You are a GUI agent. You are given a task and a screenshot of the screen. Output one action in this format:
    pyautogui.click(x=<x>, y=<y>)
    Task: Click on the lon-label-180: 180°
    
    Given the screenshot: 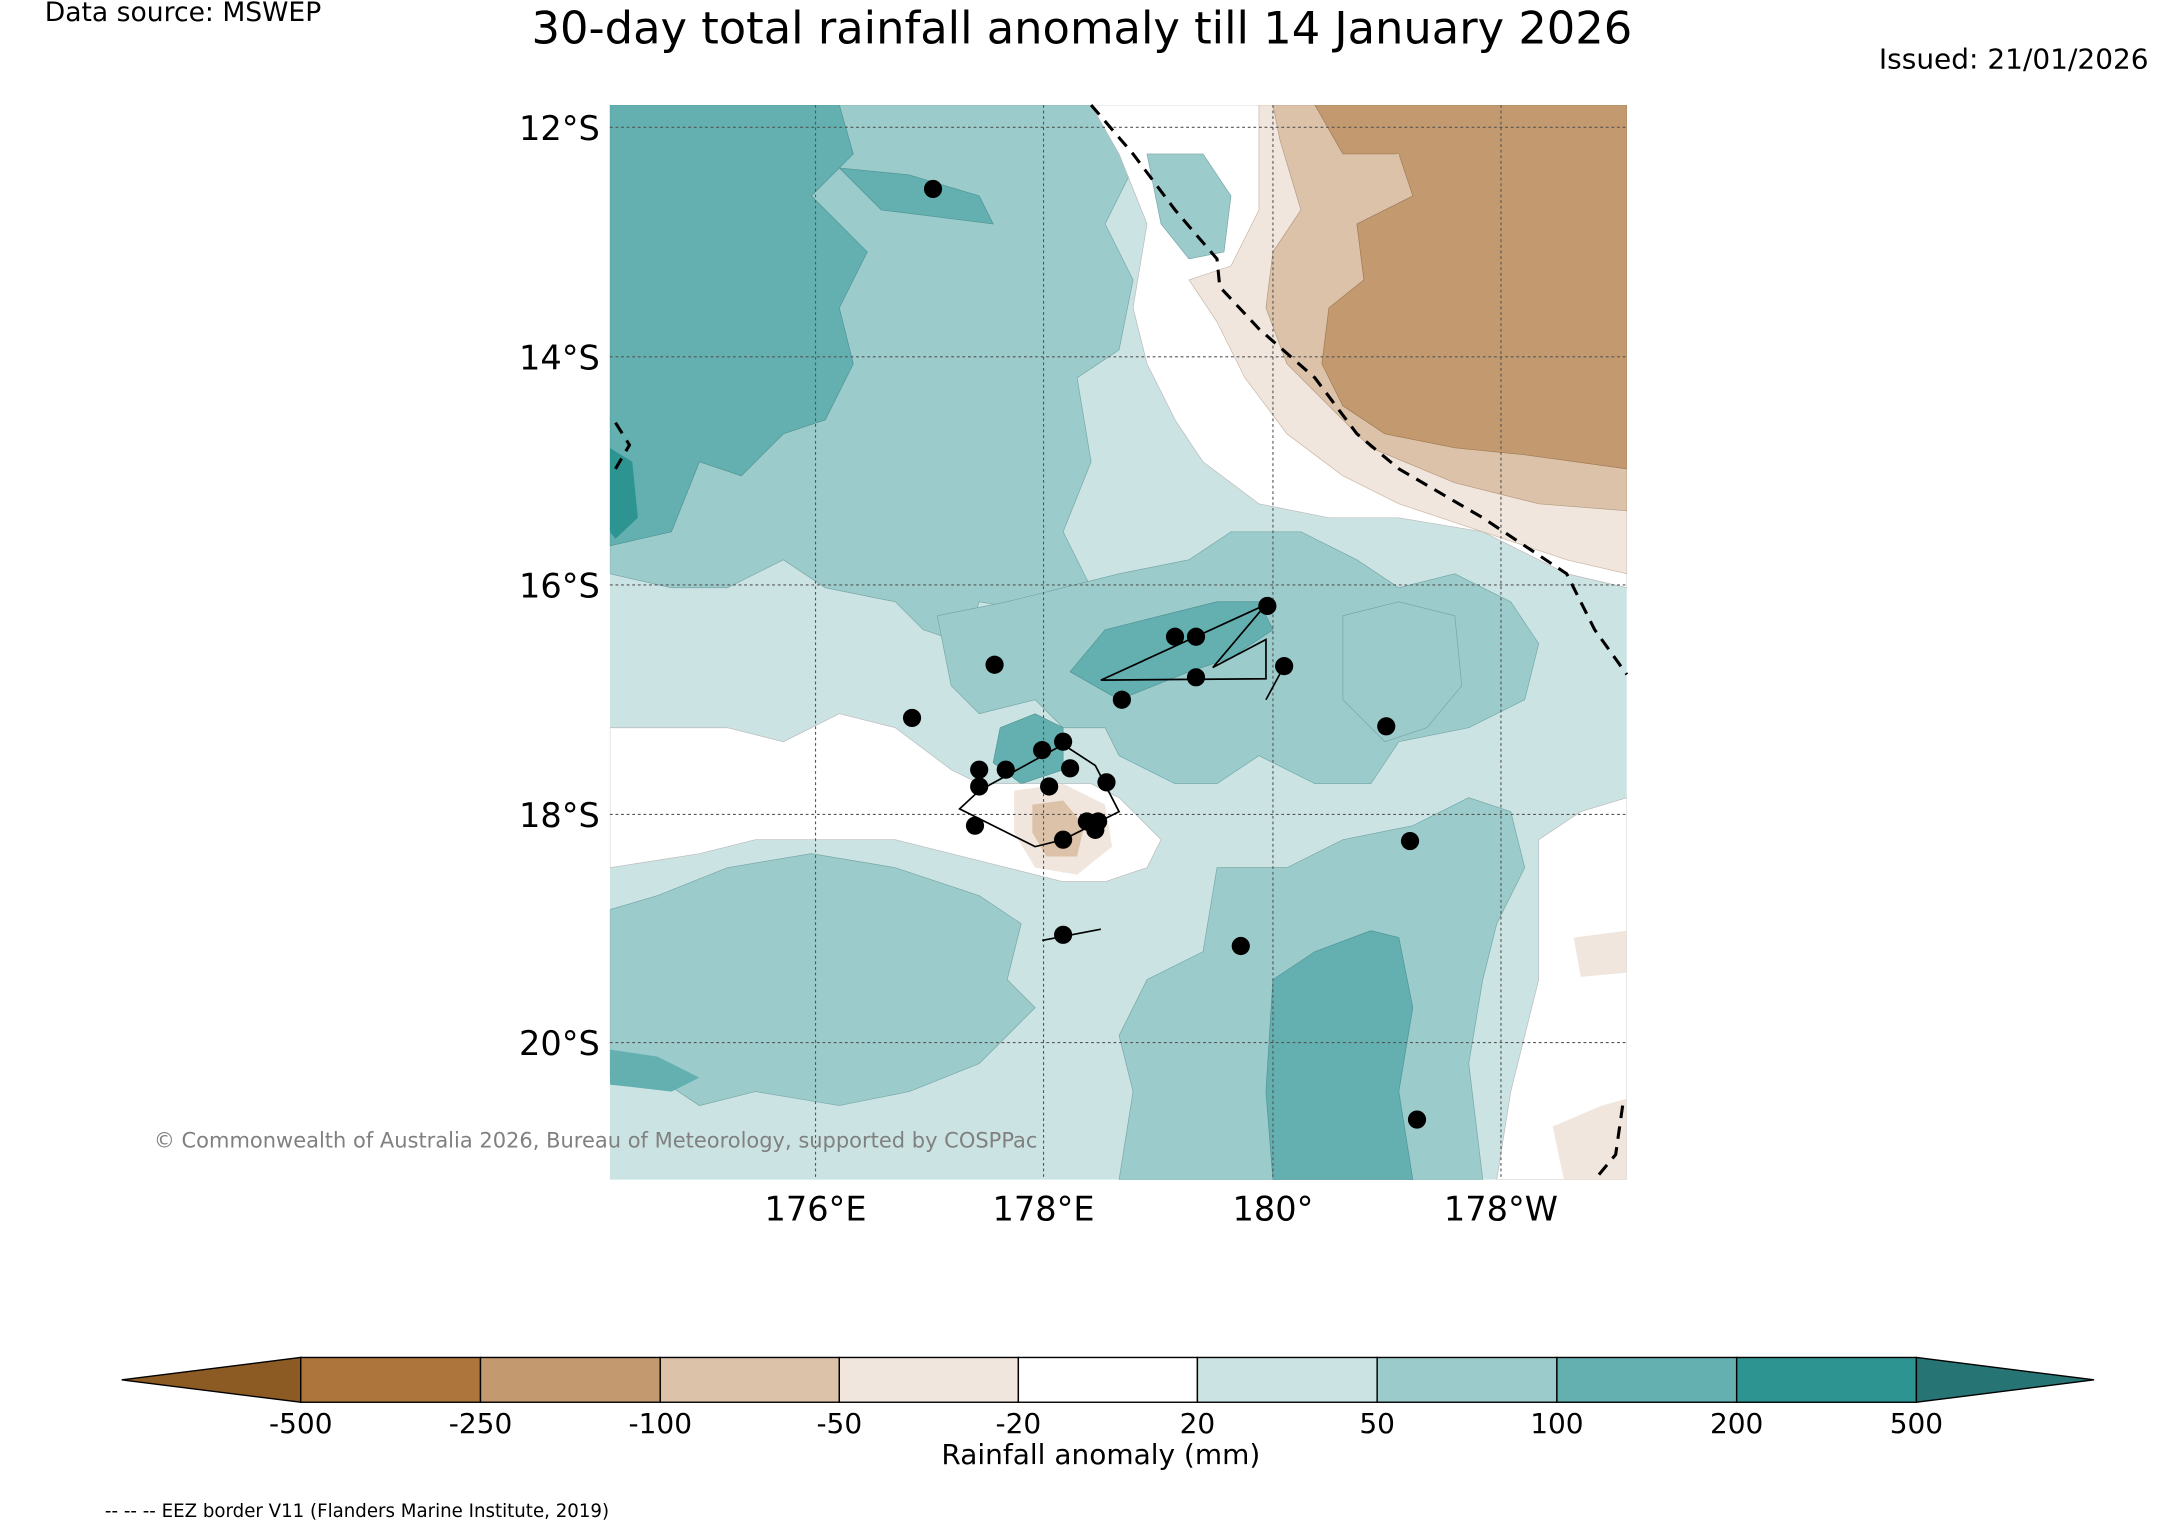 What is the action you would take?
    pyautogui.click(x=1273, y=1209)
    